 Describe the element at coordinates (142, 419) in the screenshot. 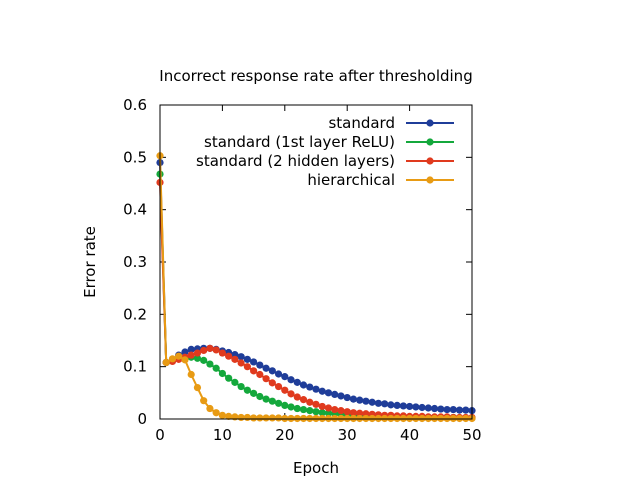

I see `y-tick-label: 0` at that location.